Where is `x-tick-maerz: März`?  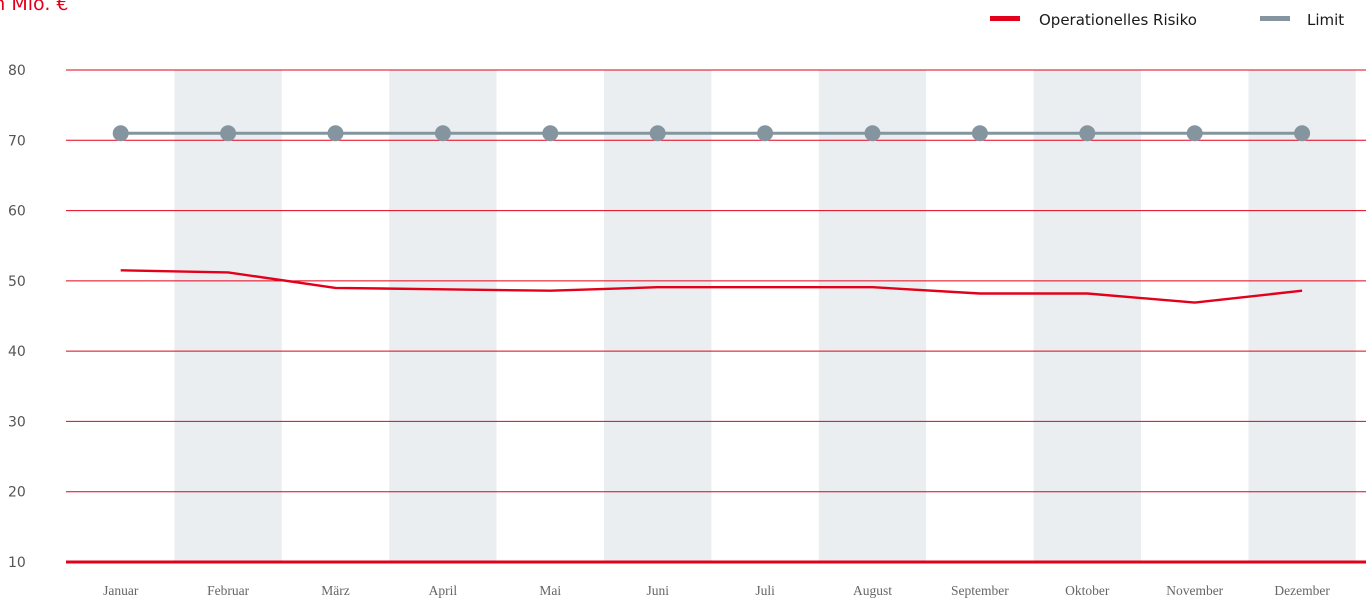 x-tick-maerz: März is located at coordinates (335, 590).